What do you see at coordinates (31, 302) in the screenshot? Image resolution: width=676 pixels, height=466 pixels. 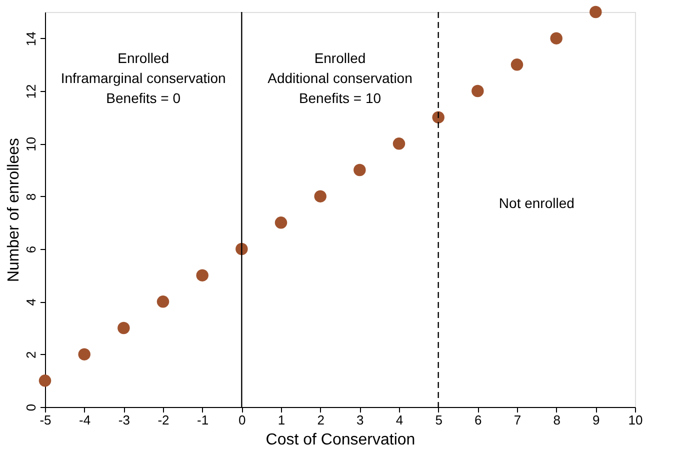 I see `y-tick-label: 4` at bounding box center [31, 302].